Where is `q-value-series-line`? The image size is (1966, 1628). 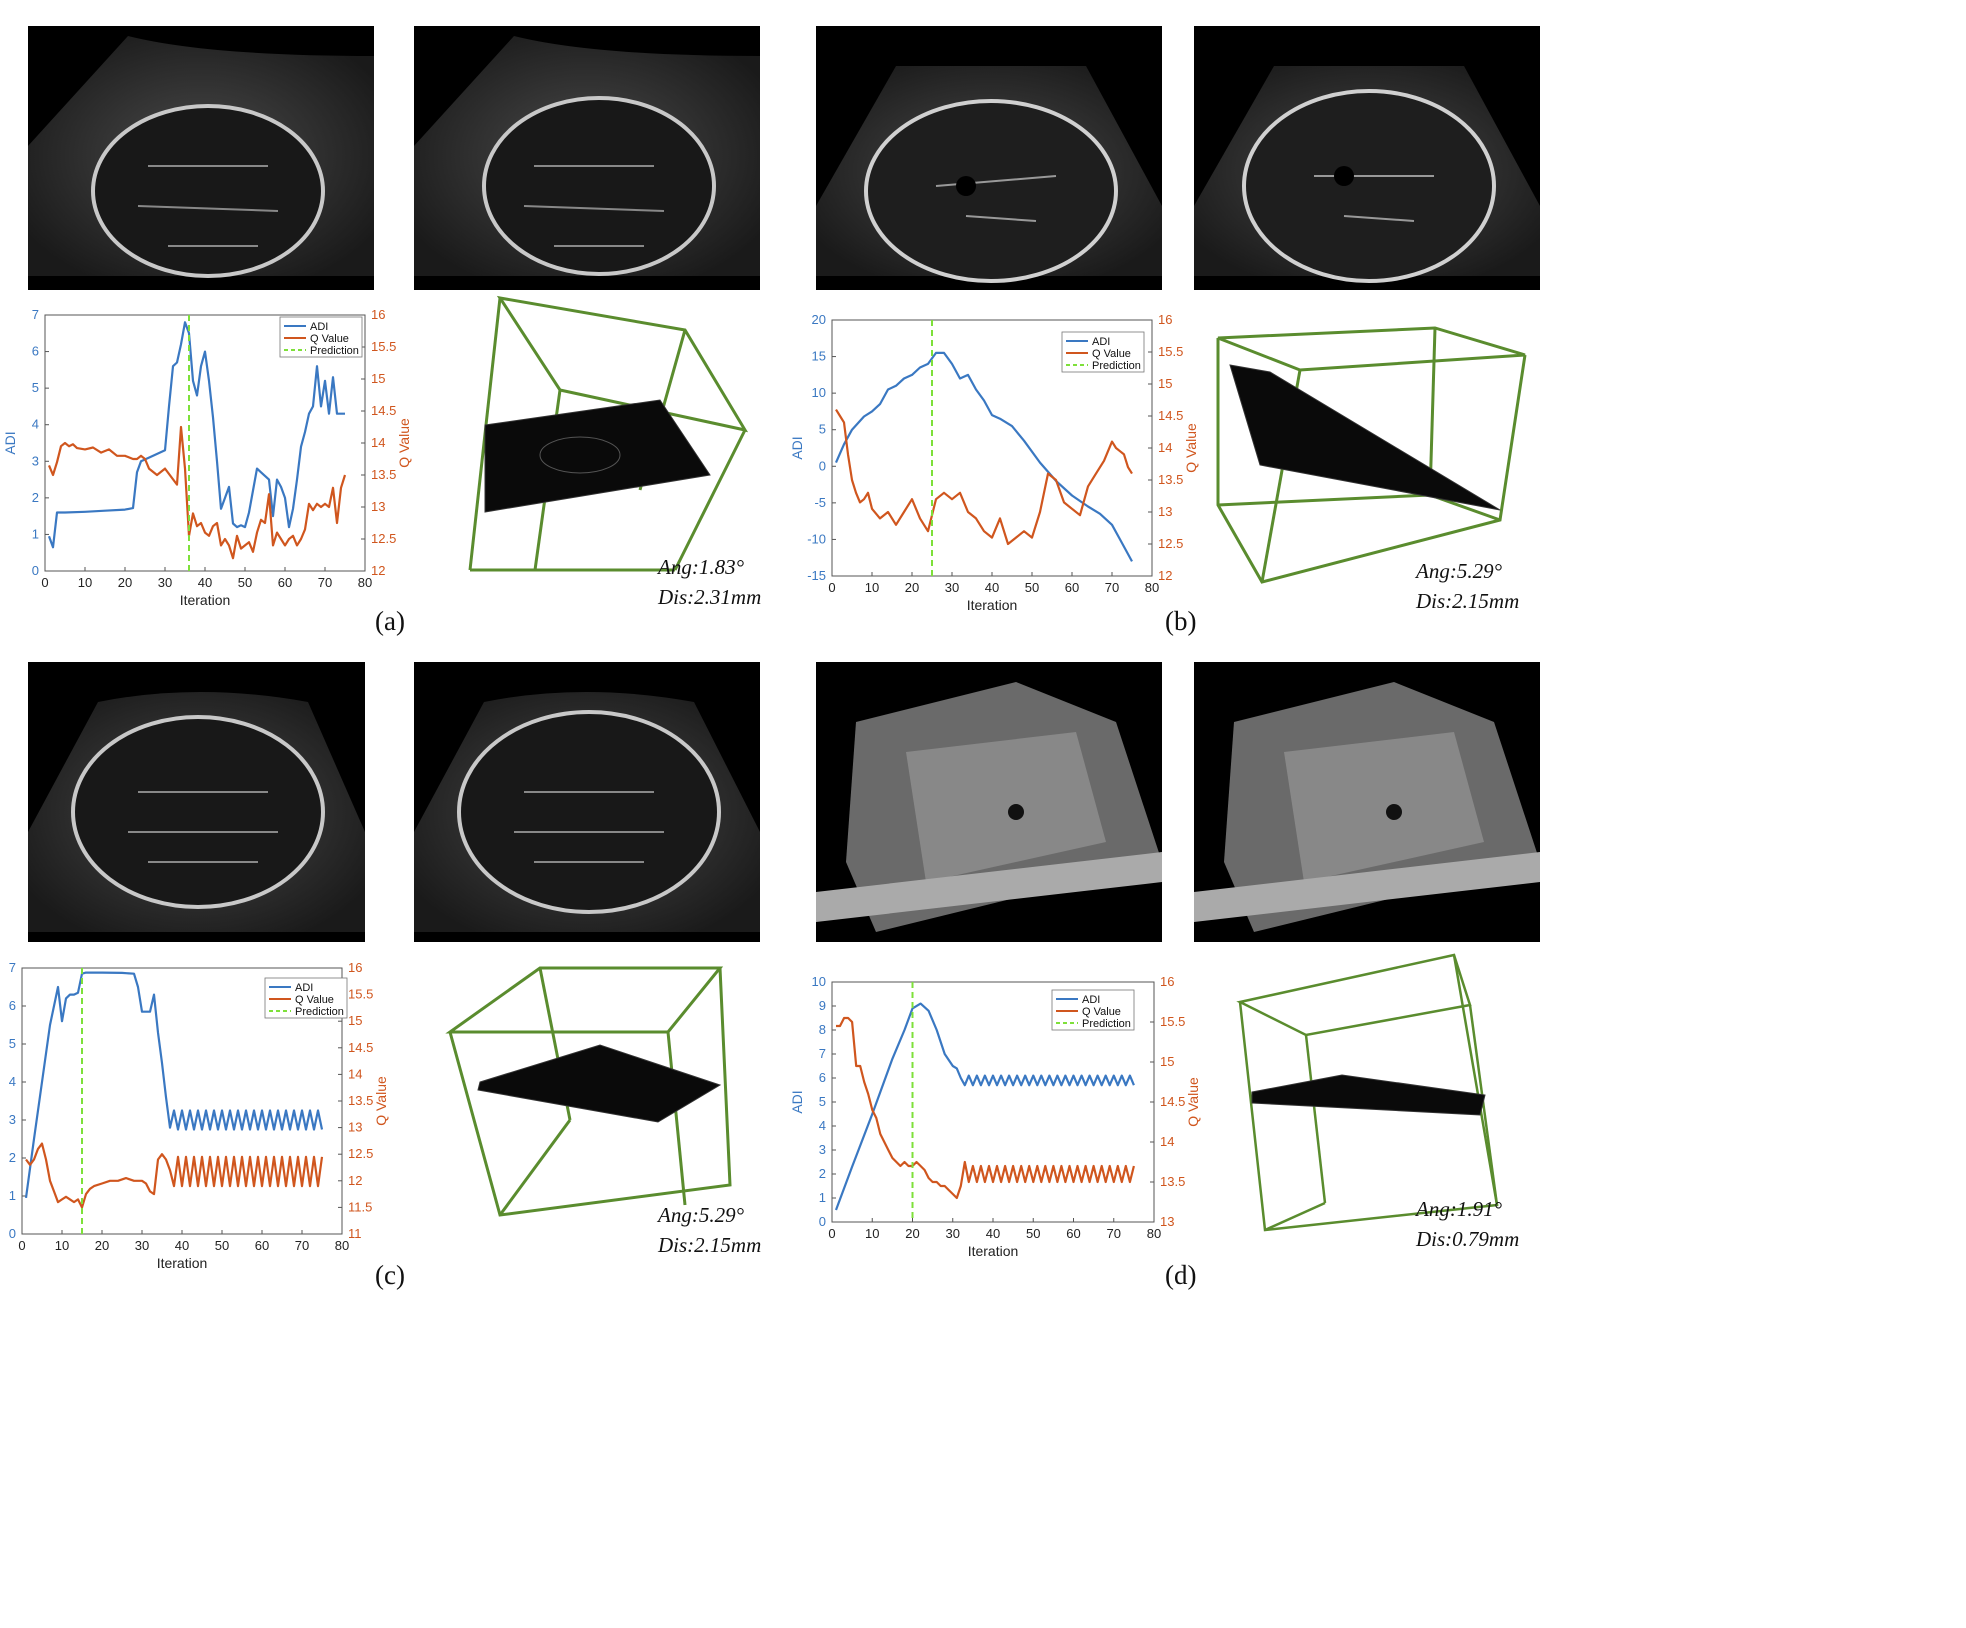 q-value-series-line is located at coordinates (197, 492).